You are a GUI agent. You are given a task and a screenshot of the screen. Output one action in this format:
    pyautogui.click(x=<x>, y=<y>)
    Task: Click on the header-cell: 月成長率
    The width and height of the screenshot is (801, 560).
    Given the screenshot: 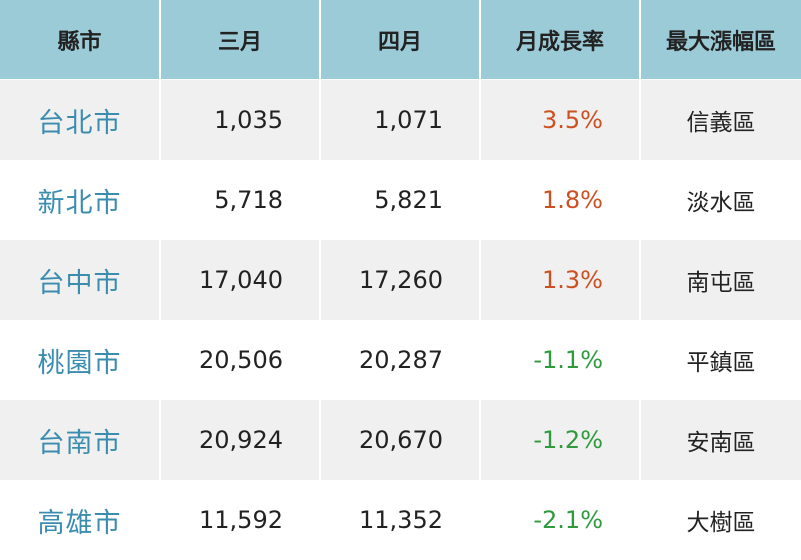 What is the action you would take?
    pyautogui.click(x=559, y=40)
    